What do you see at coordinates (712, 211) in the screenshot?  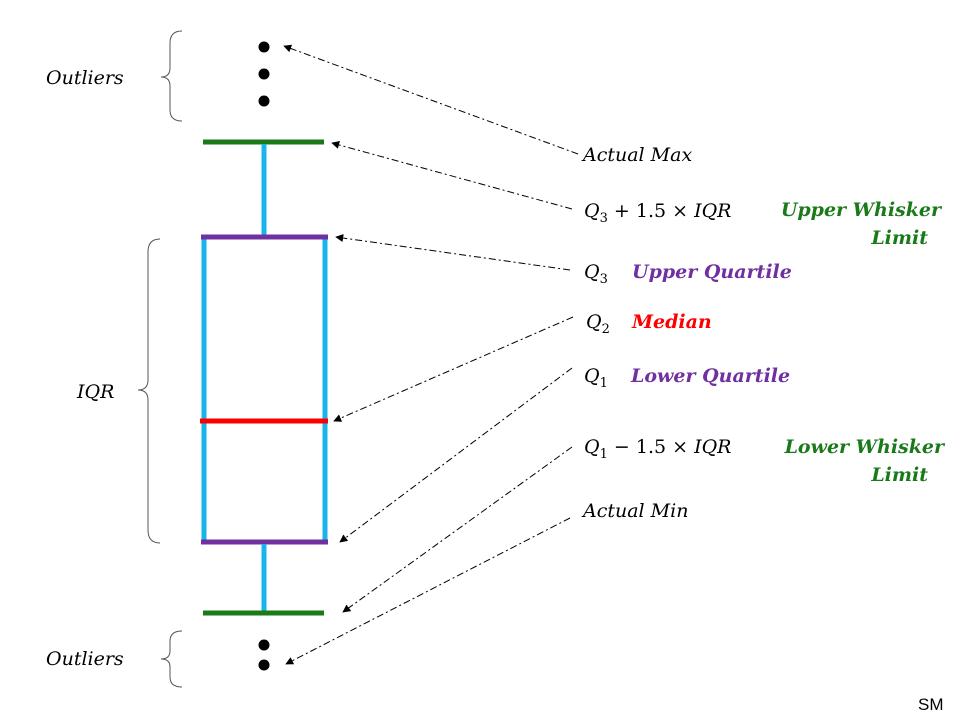 I see `upper-formula-iqr: IQR` at bounding box center [712, 211].